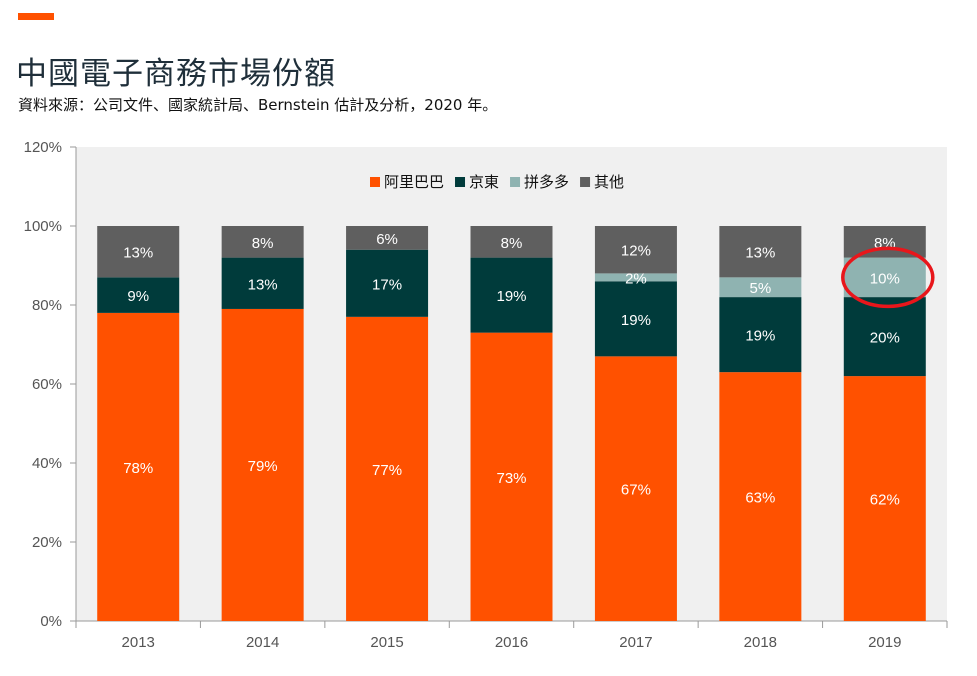  I want to click on y-tick-label: 0%, so click(51, 621).